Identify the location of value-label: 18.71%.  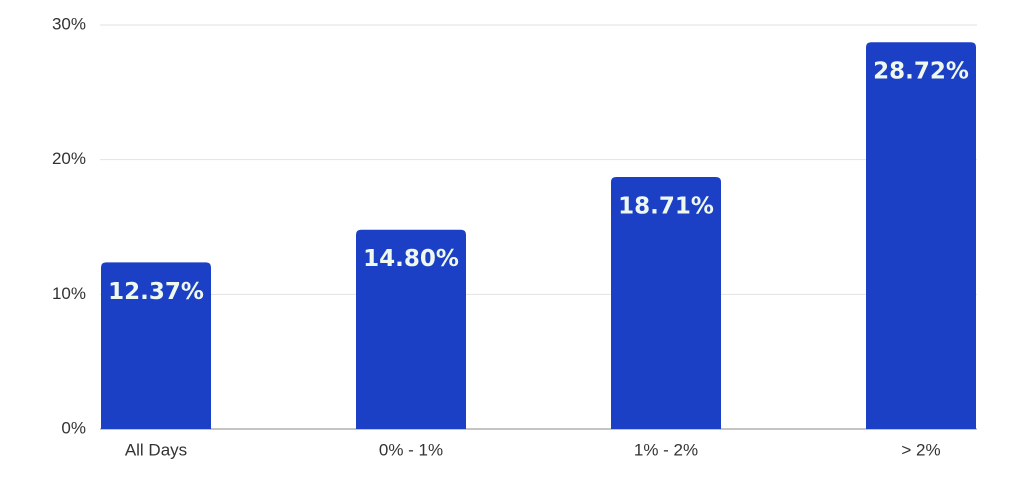
(666, 207).